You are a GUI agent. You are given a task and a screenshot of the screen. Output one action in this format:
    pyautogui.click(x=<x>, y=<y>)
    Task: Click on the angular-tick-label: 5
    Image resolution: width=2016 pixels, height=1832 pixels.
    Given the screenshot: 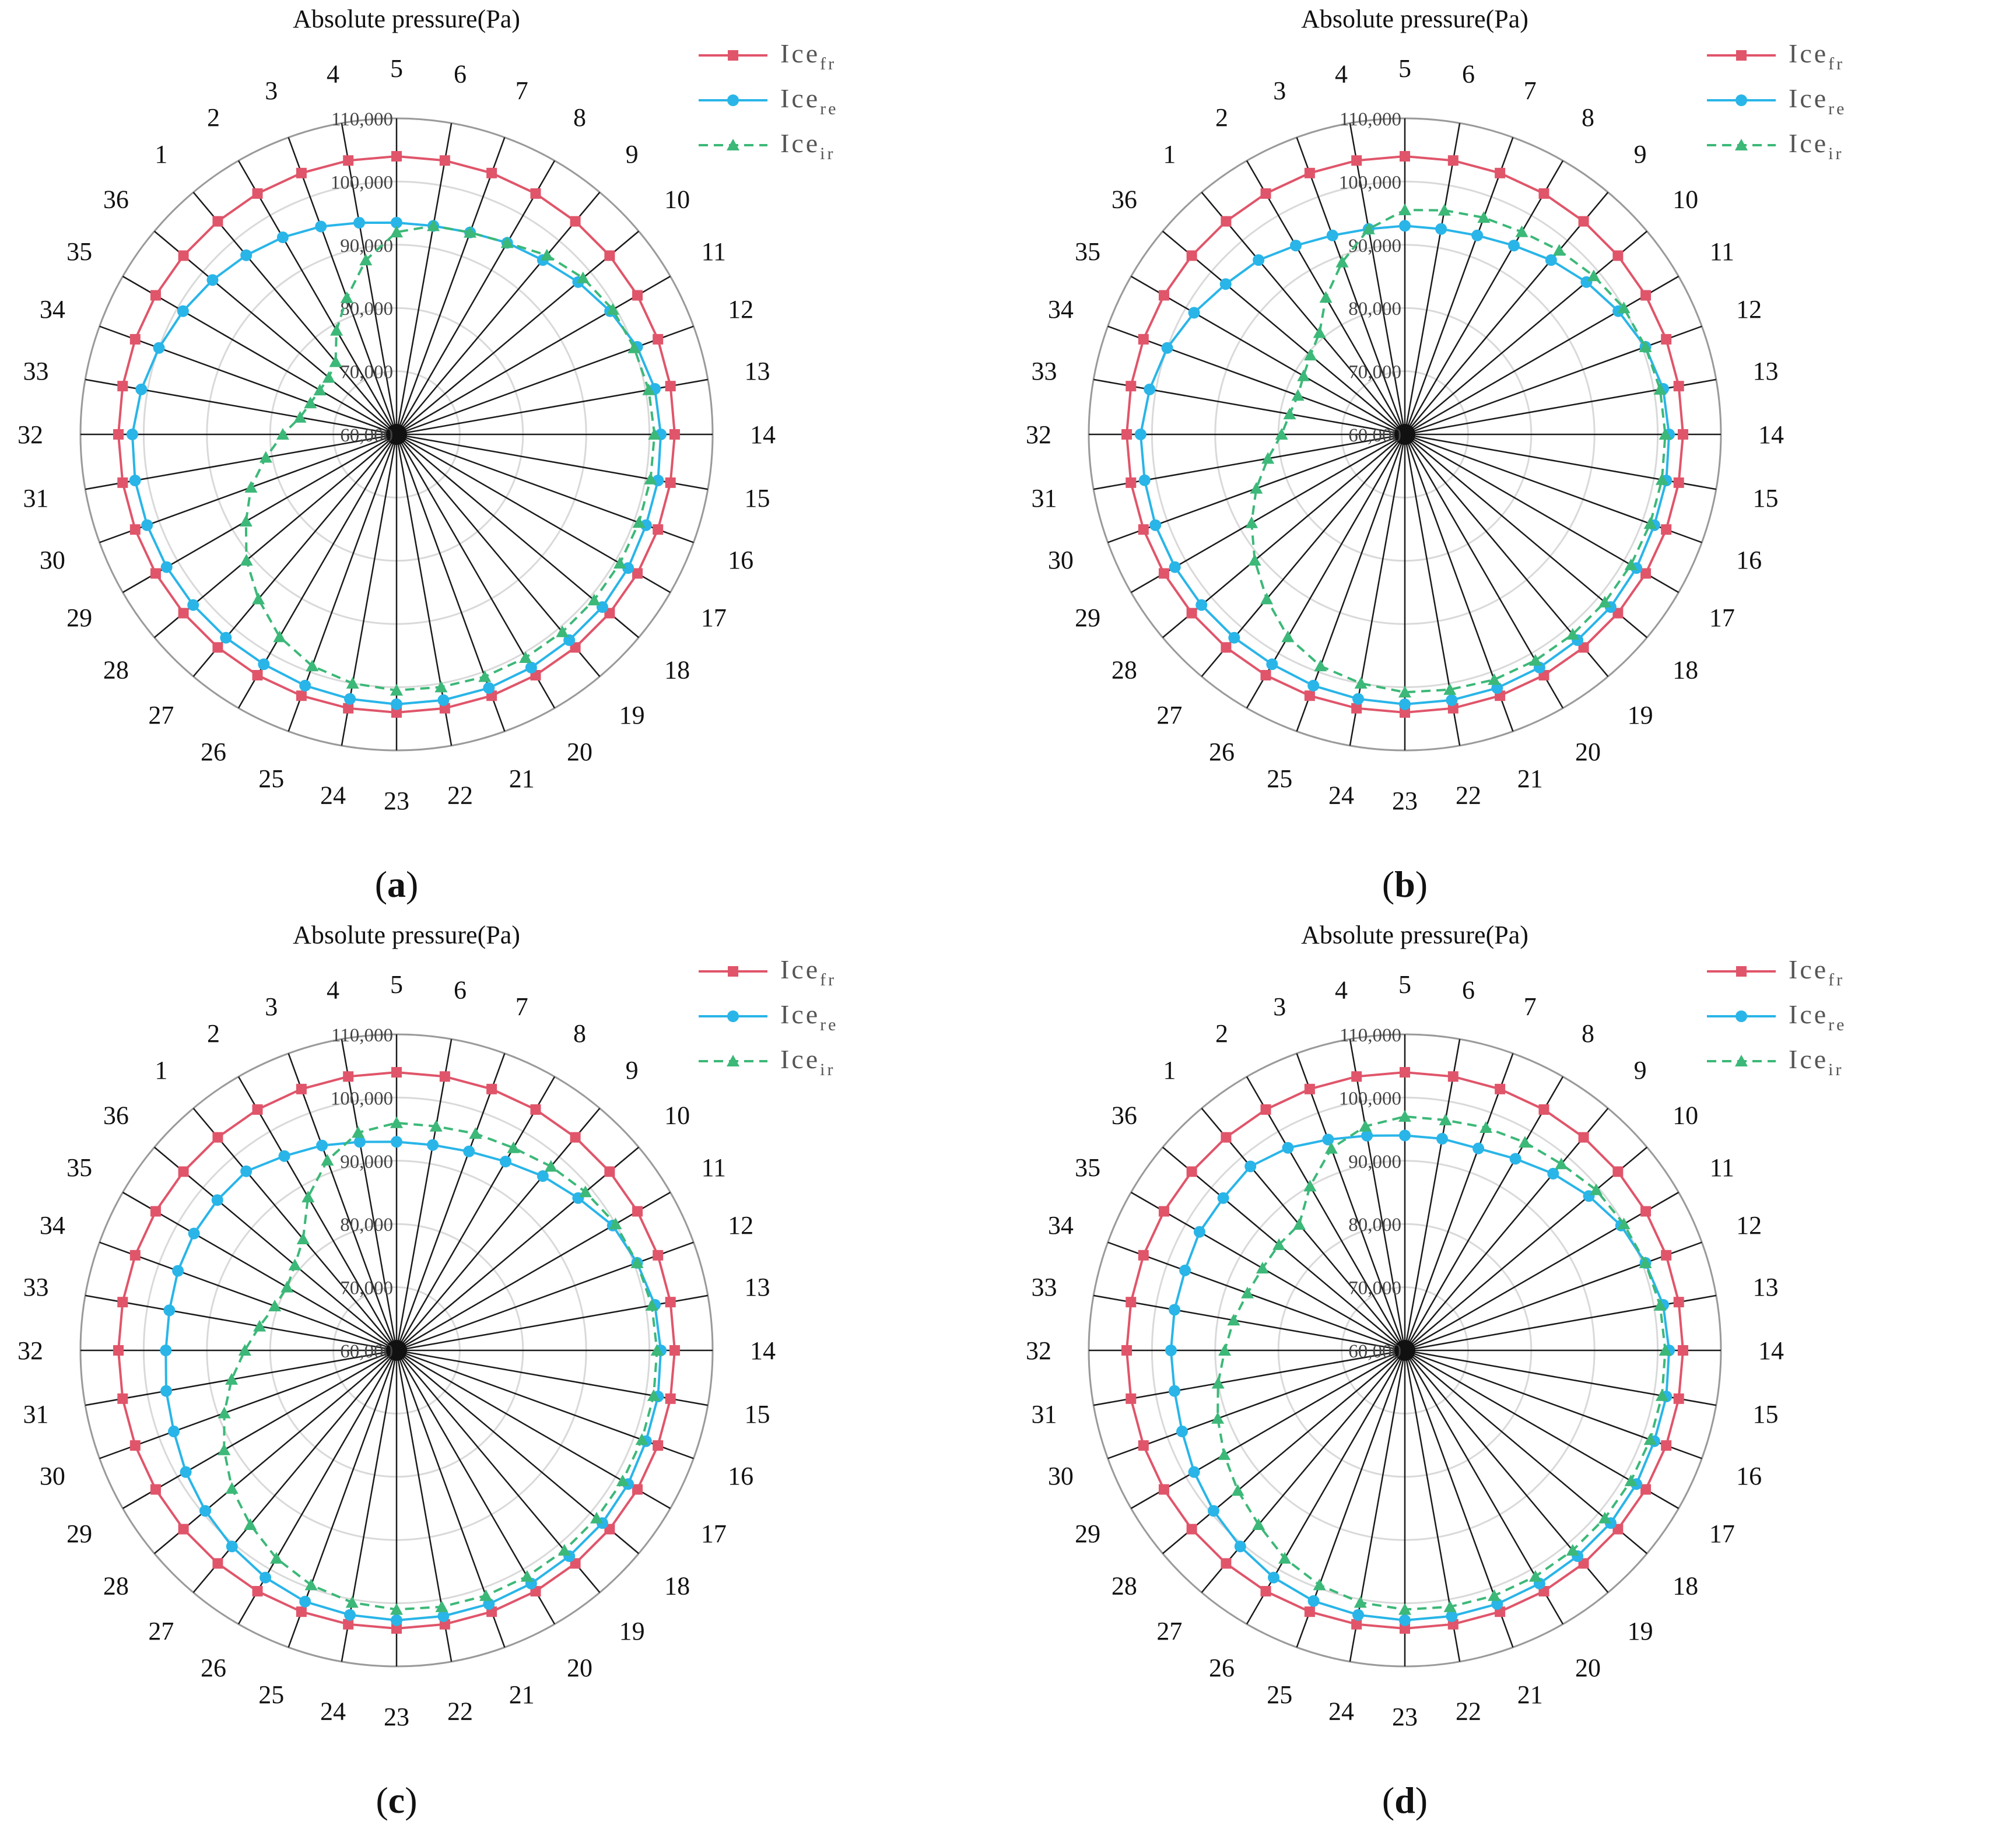 What is the action you would take?
    pyautogui.click(x=396, y=68)
    